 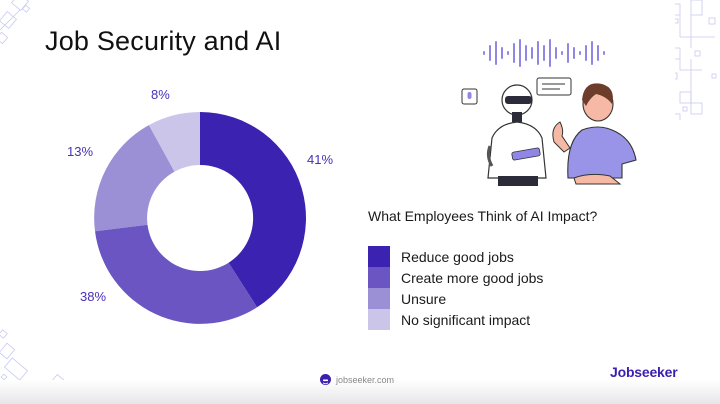 I want to click on label-unsure: 13%, so click(x=80, y=151).